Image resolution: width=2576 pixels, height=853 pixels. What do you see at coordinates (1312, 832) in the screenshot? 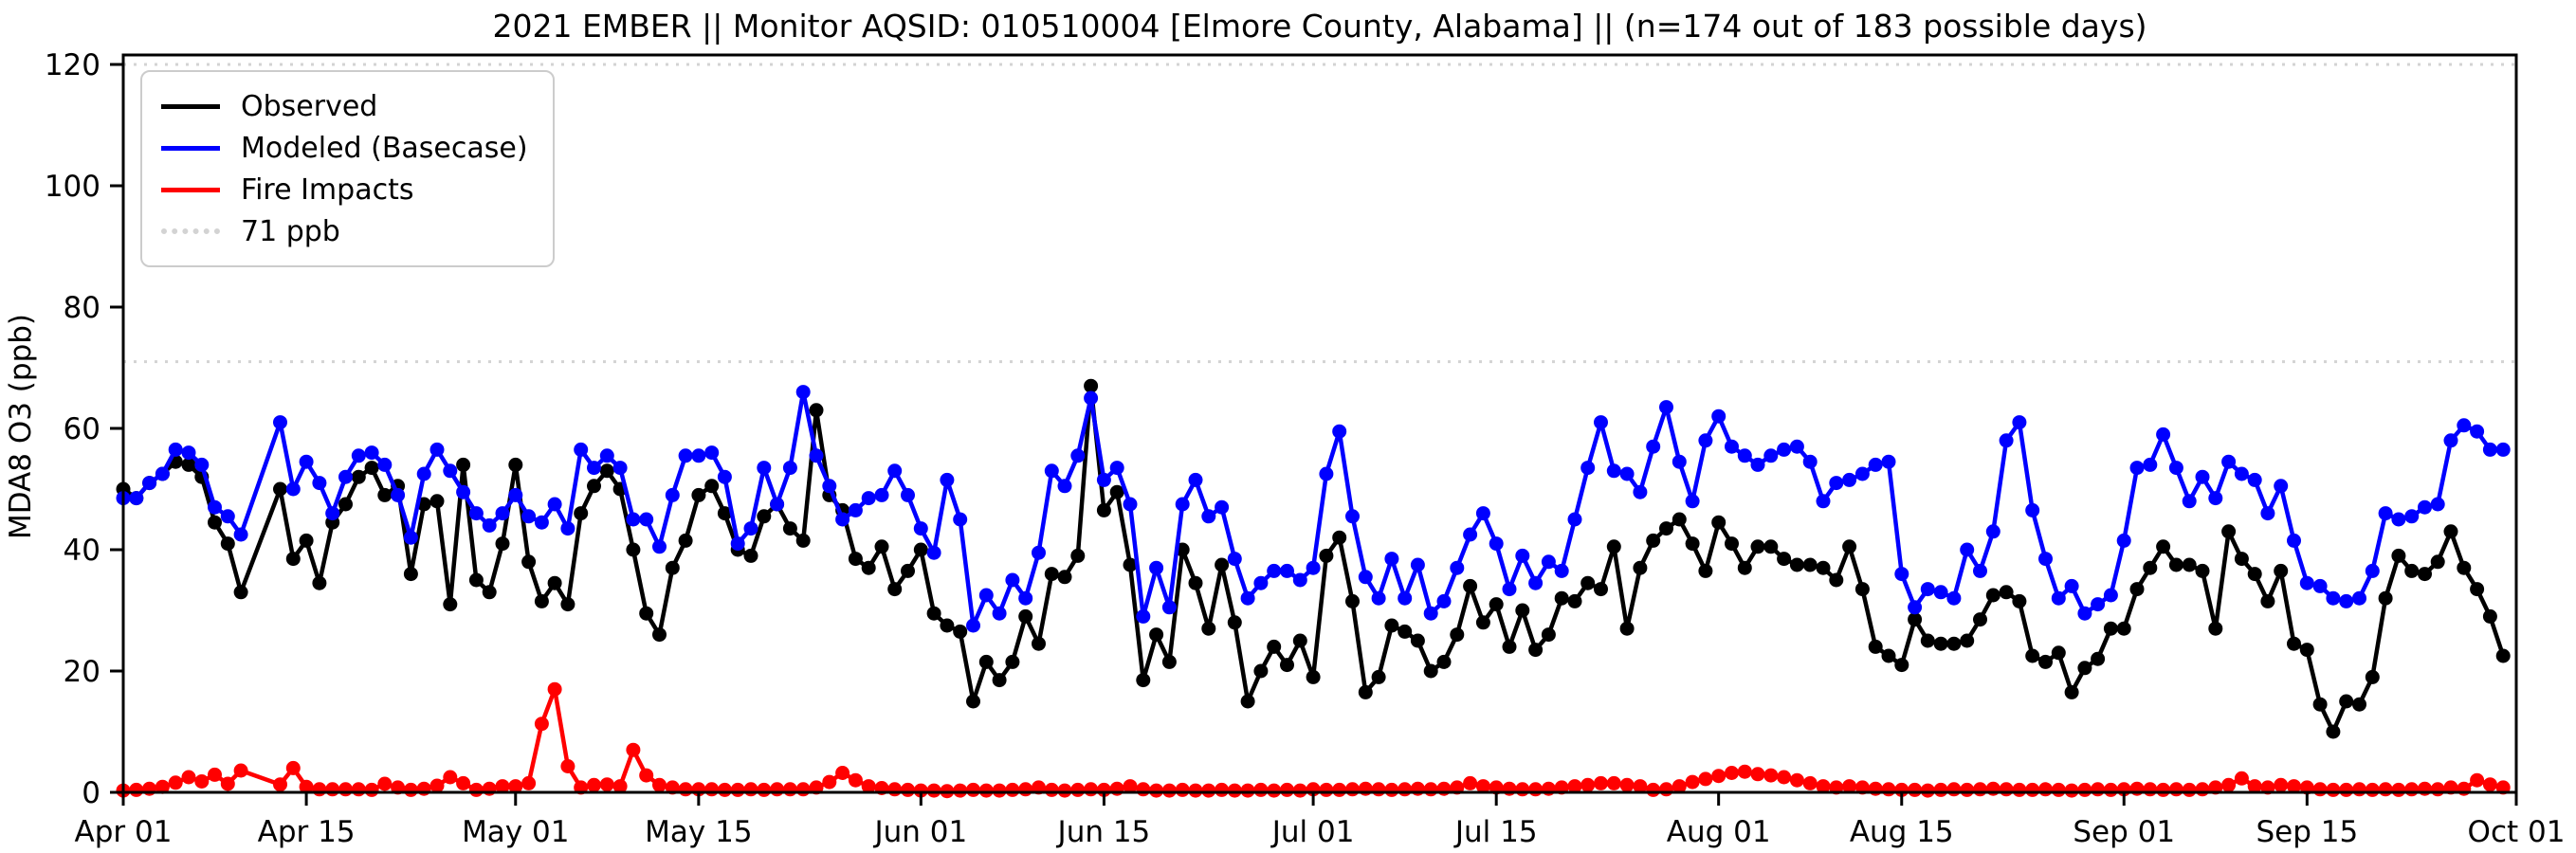
I see `x-tick-label: Jul 01` at bounding box center [1312, 832].